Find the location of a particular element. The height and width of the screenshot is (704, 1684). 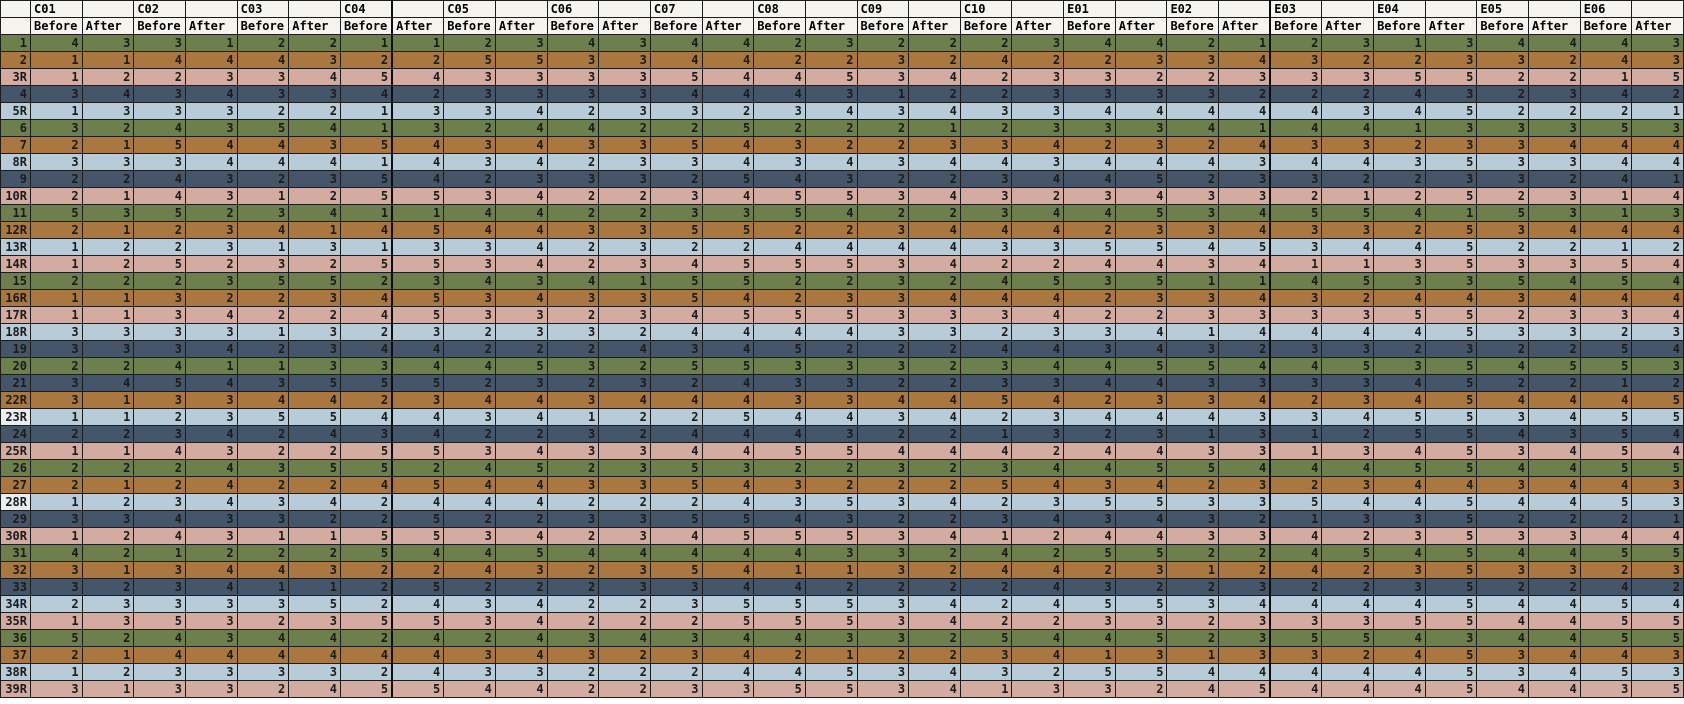

row-label: 14R is located at coordinates (15, 264).